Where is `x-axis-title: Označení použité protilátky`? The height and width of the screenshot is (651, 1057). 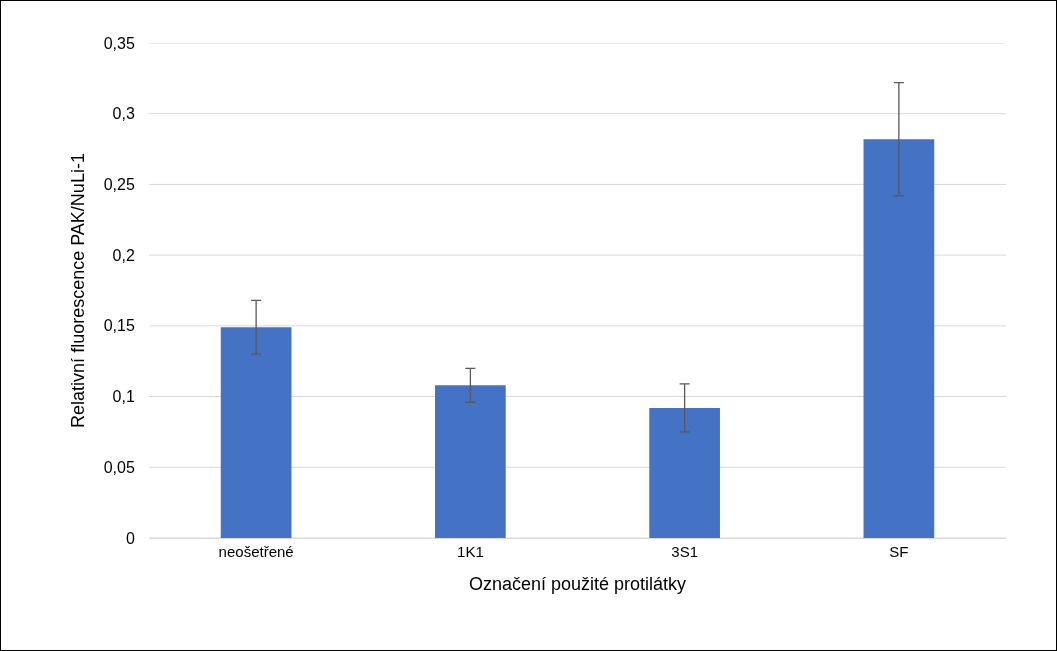
x-axis-title: Označení použité protilátky is located at coordinates (577, 584).